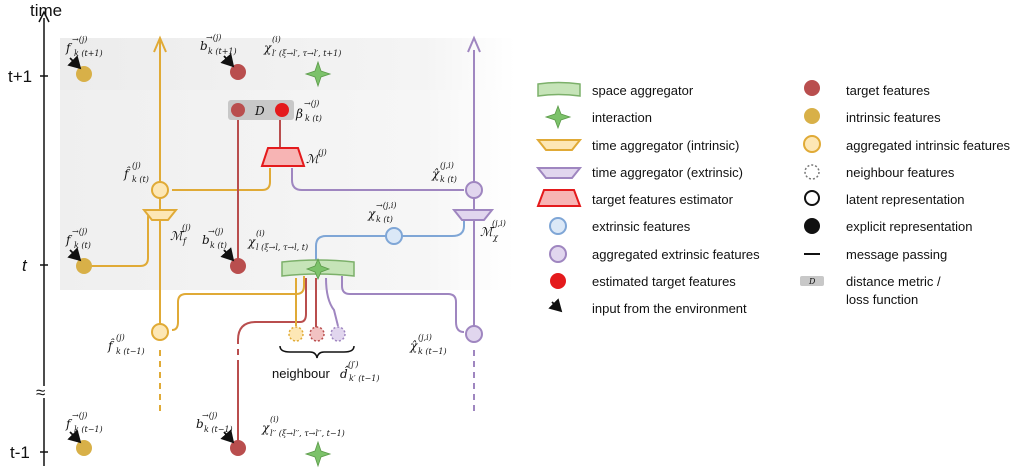  What do you see at coordinates (905, 199) in the screenshot?
I see `legend-latent-label: latent representation` at bounding box center [905, 199].